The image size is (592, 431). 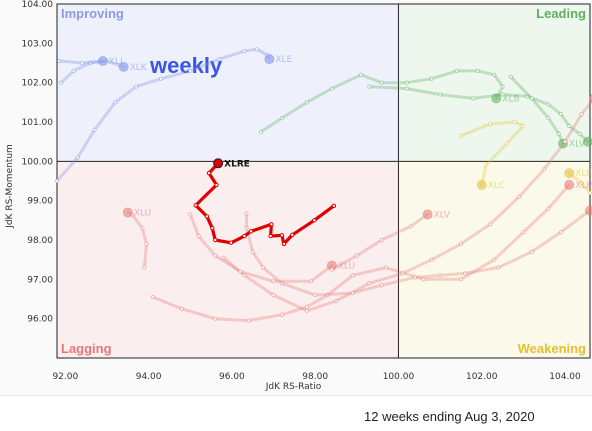 I want to click on y-tick-label: 97.00, so click(x=40, y=280).